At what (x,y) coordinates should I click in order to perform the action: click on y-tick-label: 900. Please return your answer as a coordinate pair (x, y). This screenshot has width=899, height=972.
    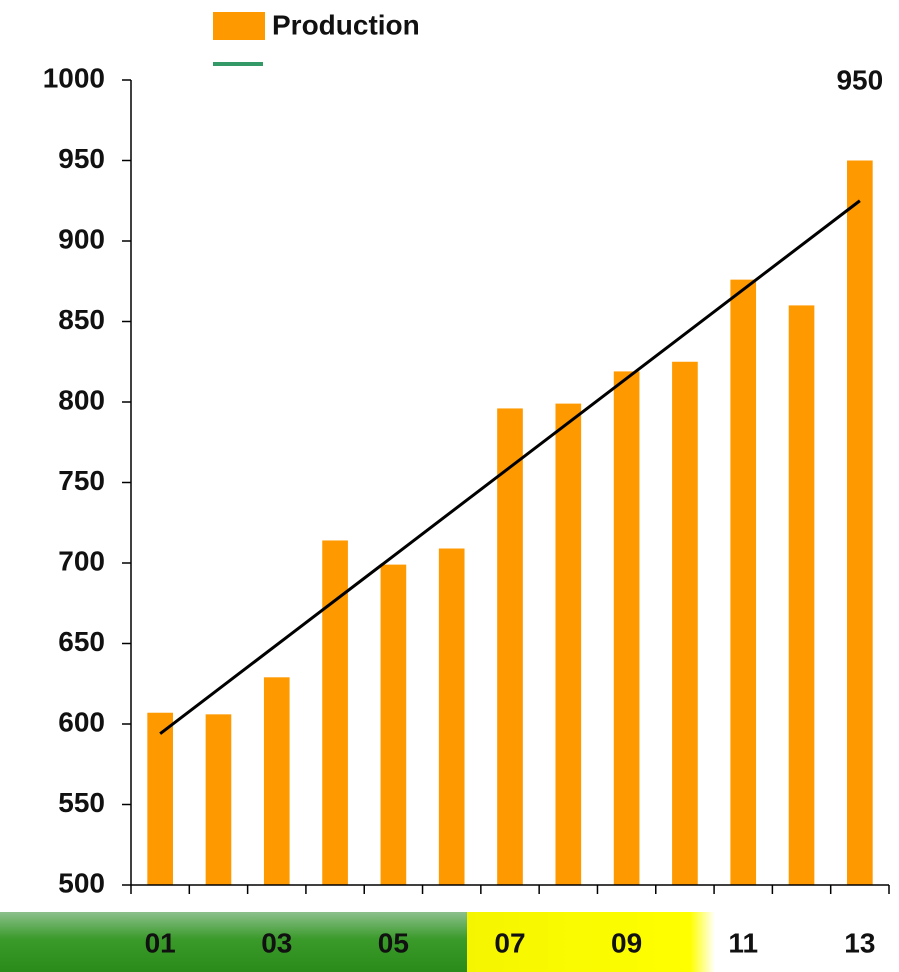
    Looking at the image, I should click on (81, 238).